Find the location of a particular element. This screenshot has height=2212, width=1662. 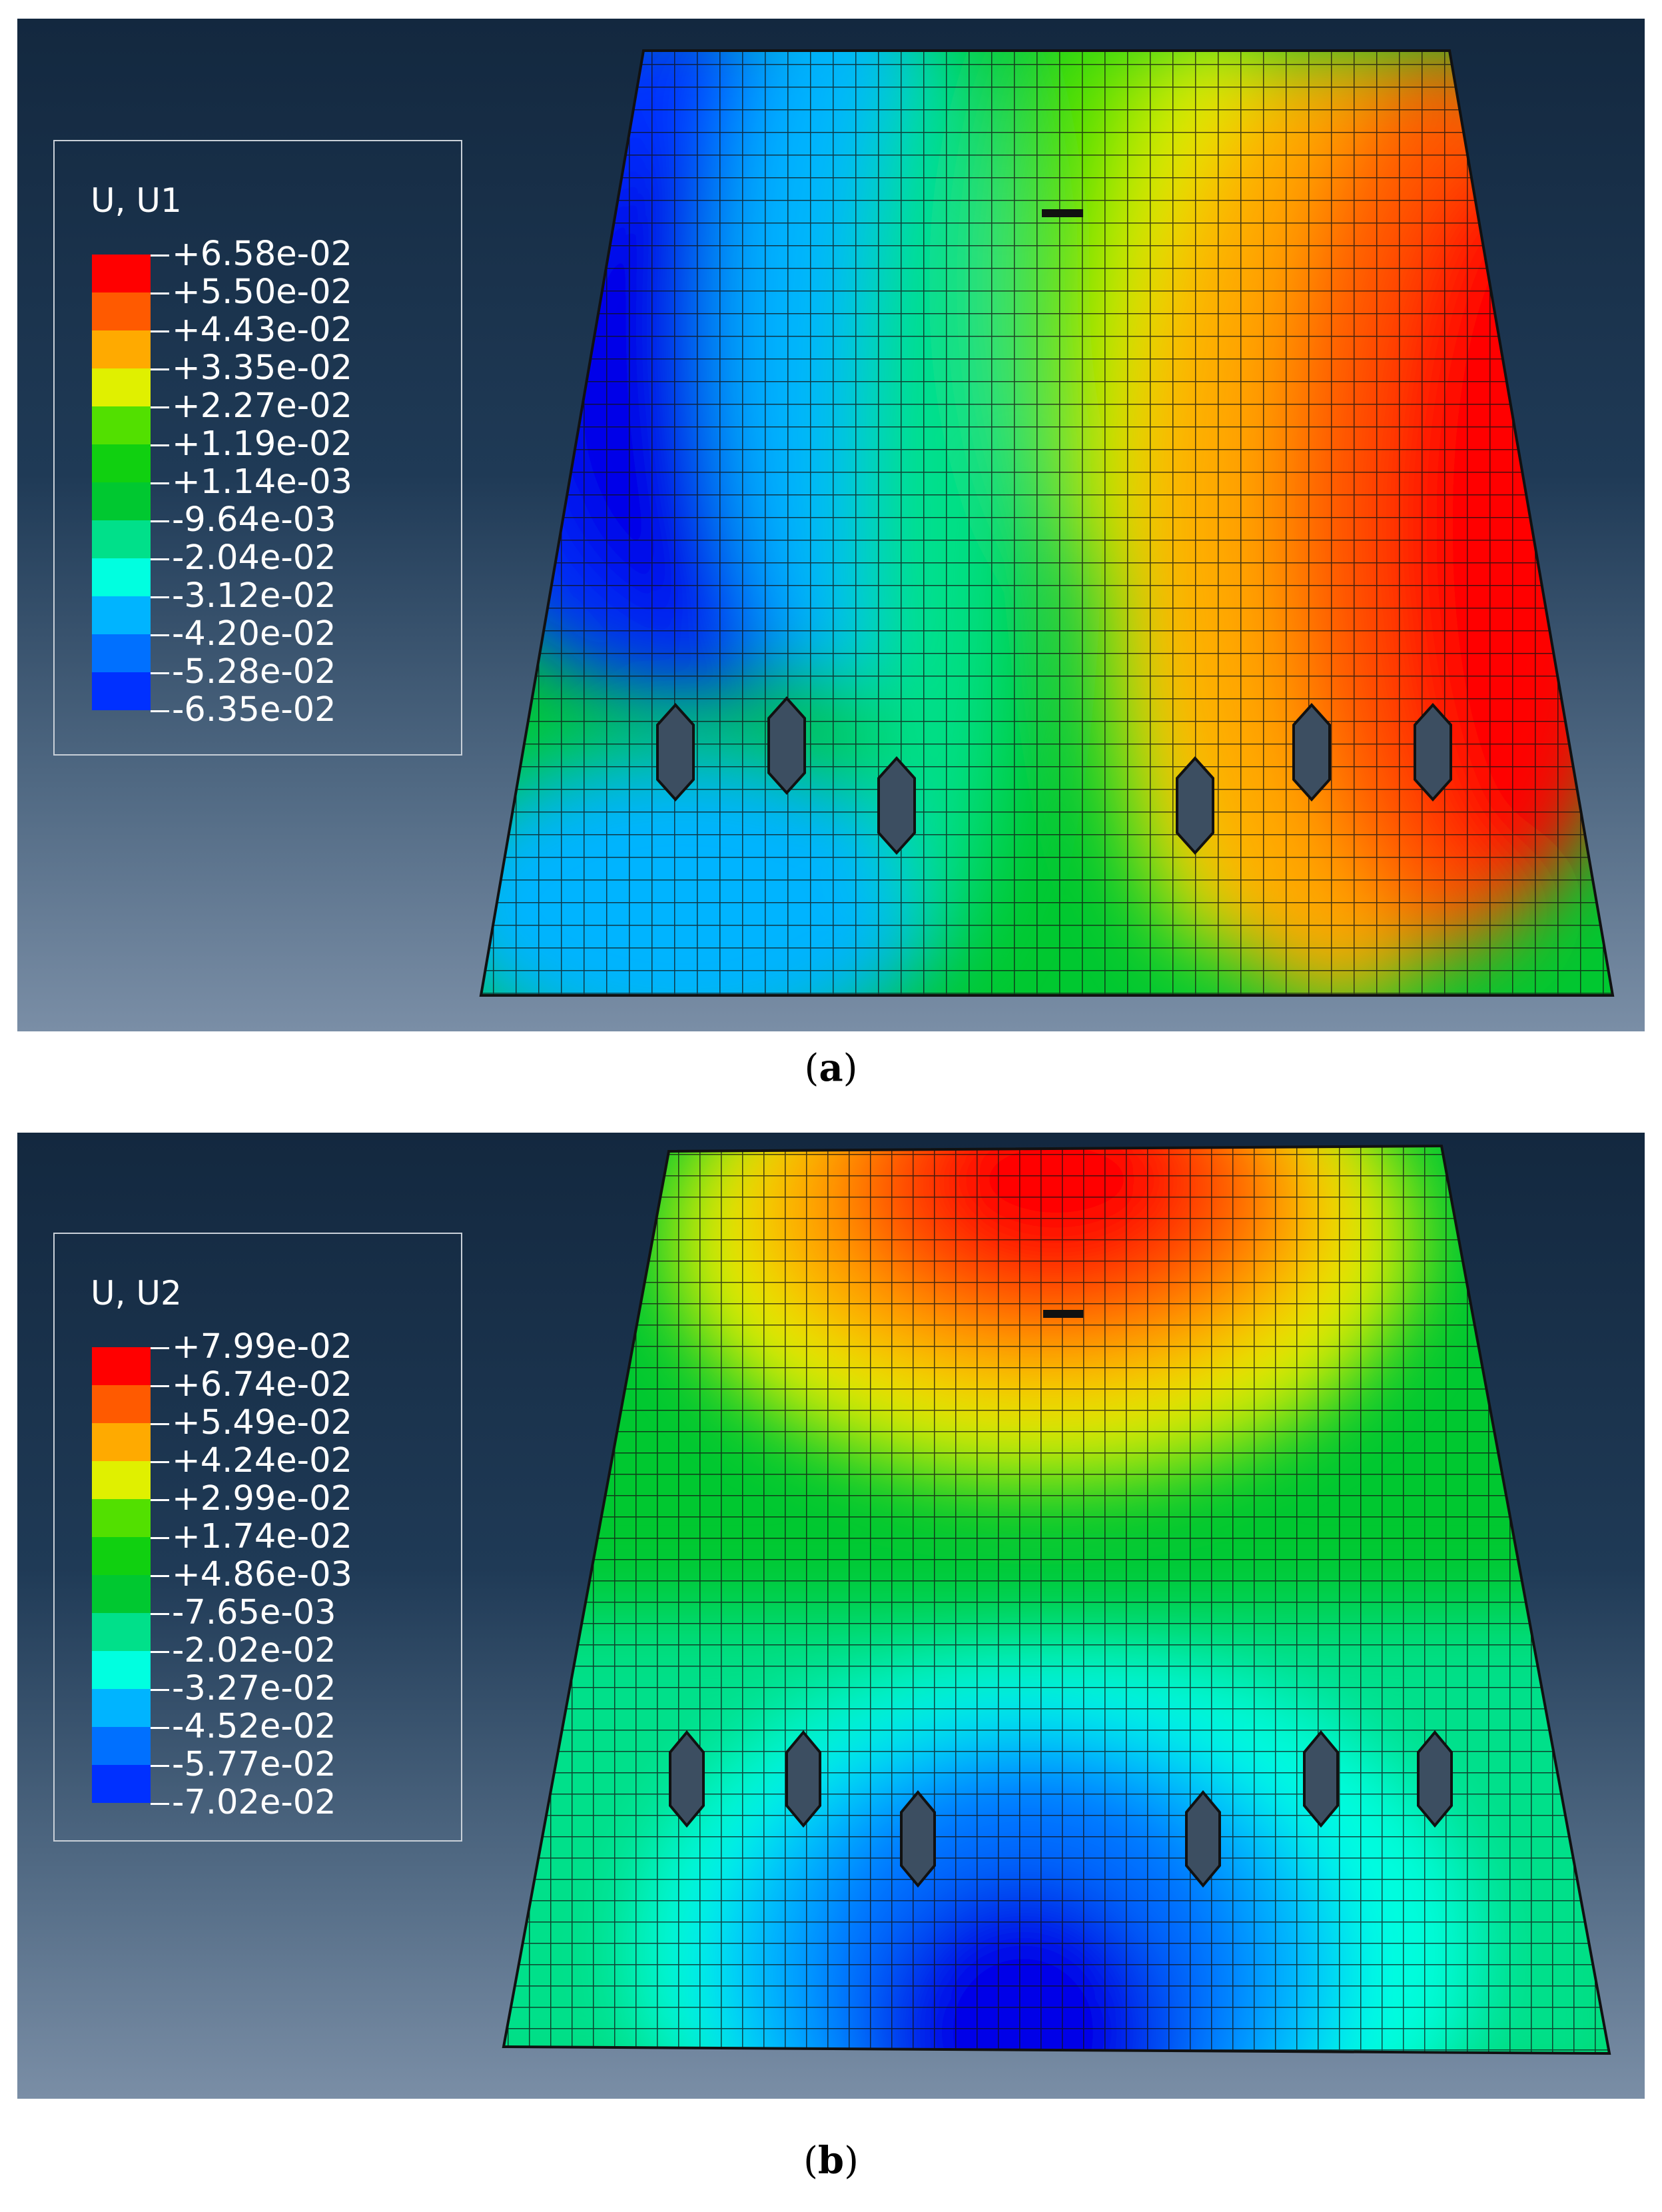

legend-value-label: -3.27e-02 is located at coordinates (254, 1688).